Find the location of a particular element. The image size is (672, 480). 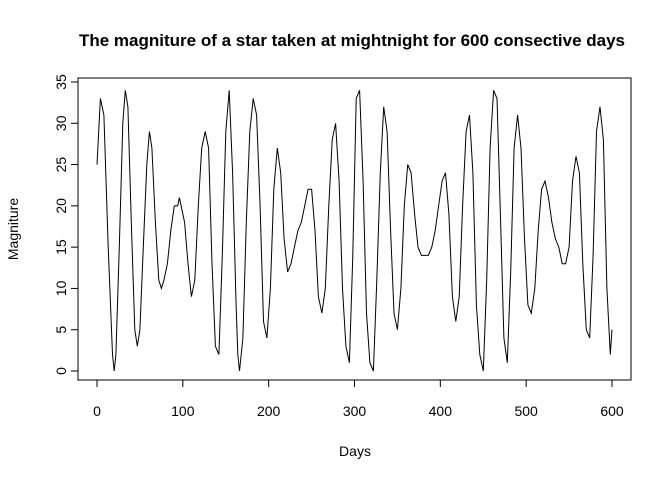

x-axis-label: Days is located at coordinates (355, 451).